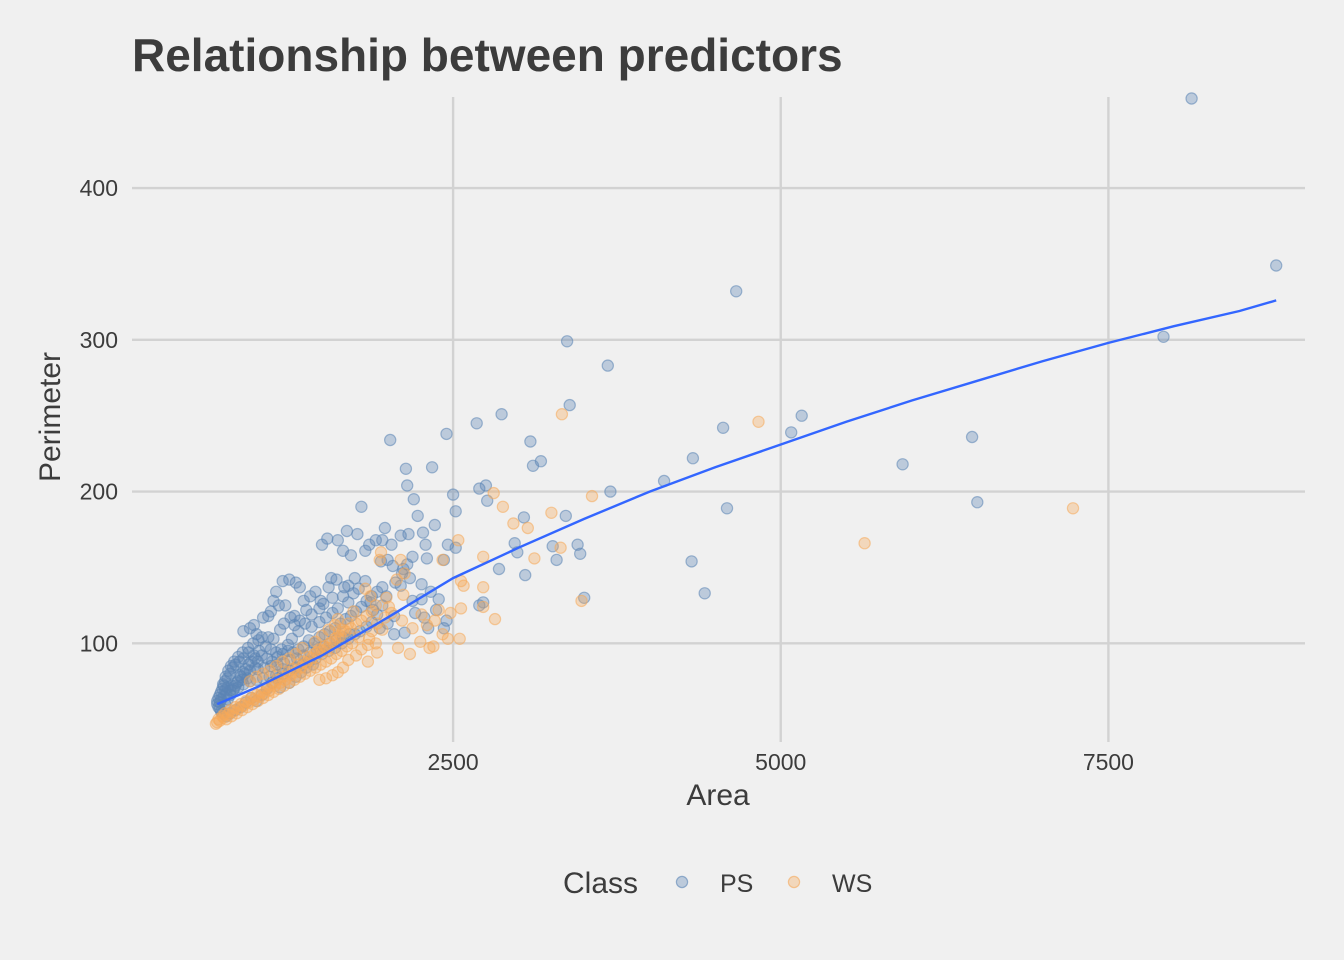 The image size is (1344, 960). What do you see at coordinates (487, 55) in the screenshot?
I see `chart-title: Relationship between predictors` at bounding box center [487, 55].